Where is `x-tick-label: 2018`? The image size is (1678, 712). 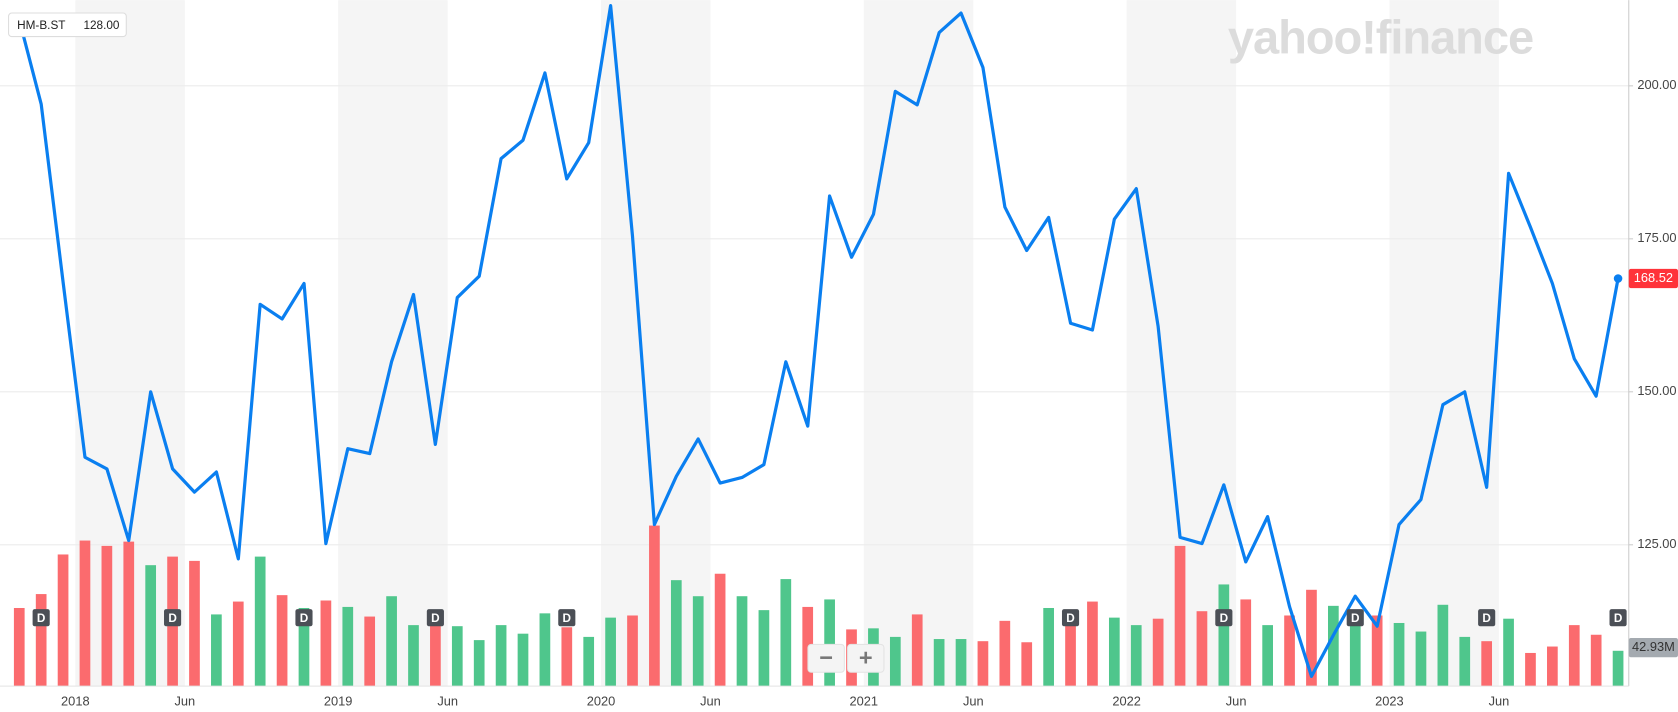 x-tick-label: 2018 is located at coordinates (75, 701).